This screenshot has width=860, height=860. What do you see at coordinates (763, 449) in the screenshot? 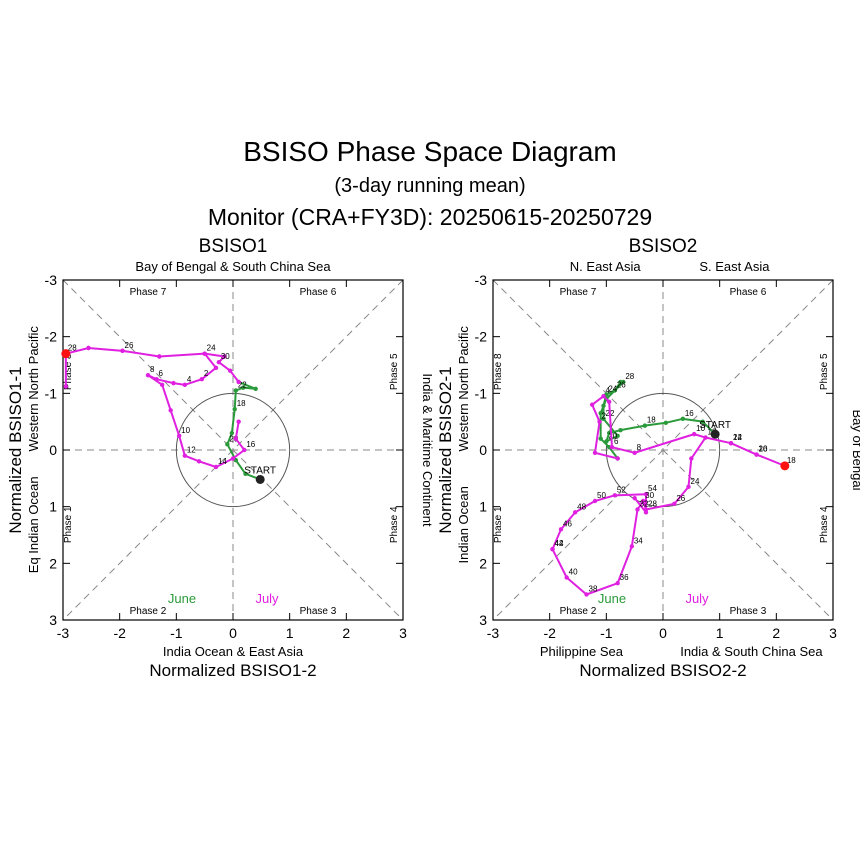
I see `day-label: 16` at bounding box center [763, 449].